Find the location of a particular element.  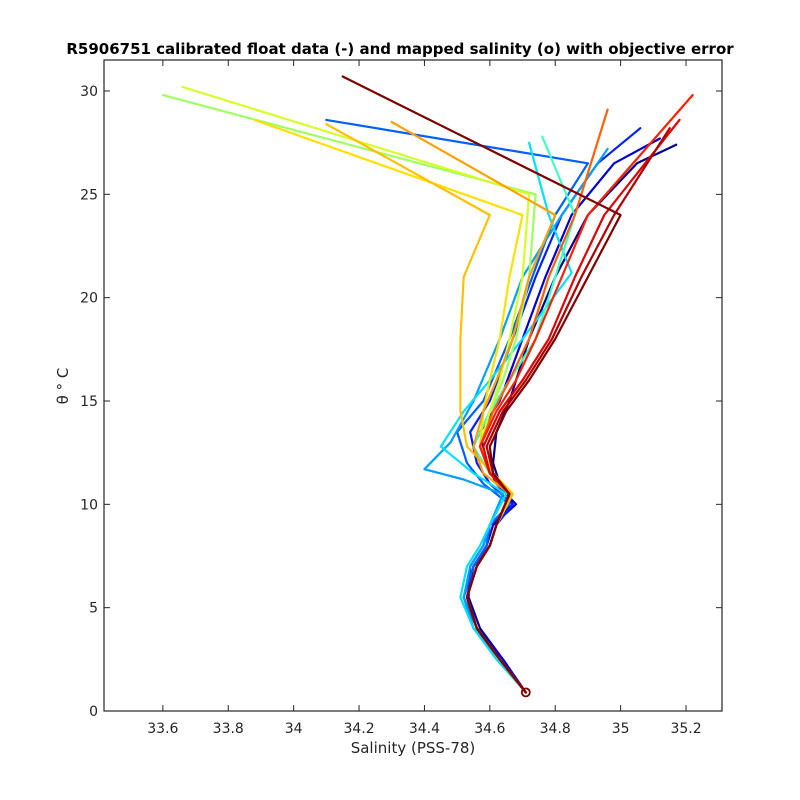

x-tick-label: 34 is located at coordinates (294, 729).